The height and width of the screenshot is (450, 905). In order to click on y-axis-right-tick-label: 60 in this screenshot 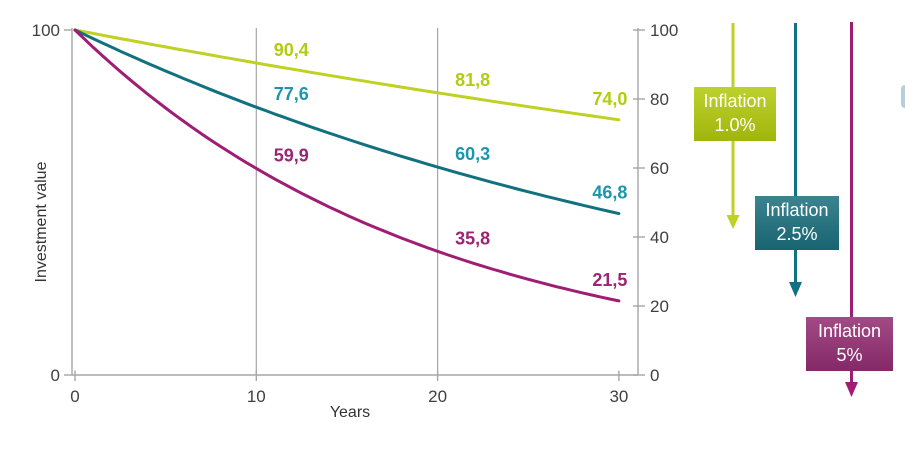, I will do `click(659, 168)`.